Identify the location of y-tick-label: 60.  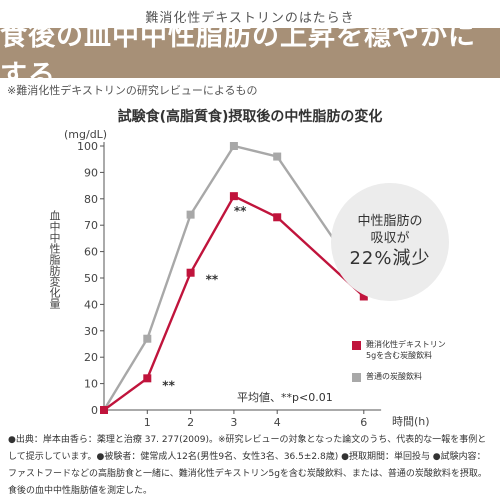
(91, 252).